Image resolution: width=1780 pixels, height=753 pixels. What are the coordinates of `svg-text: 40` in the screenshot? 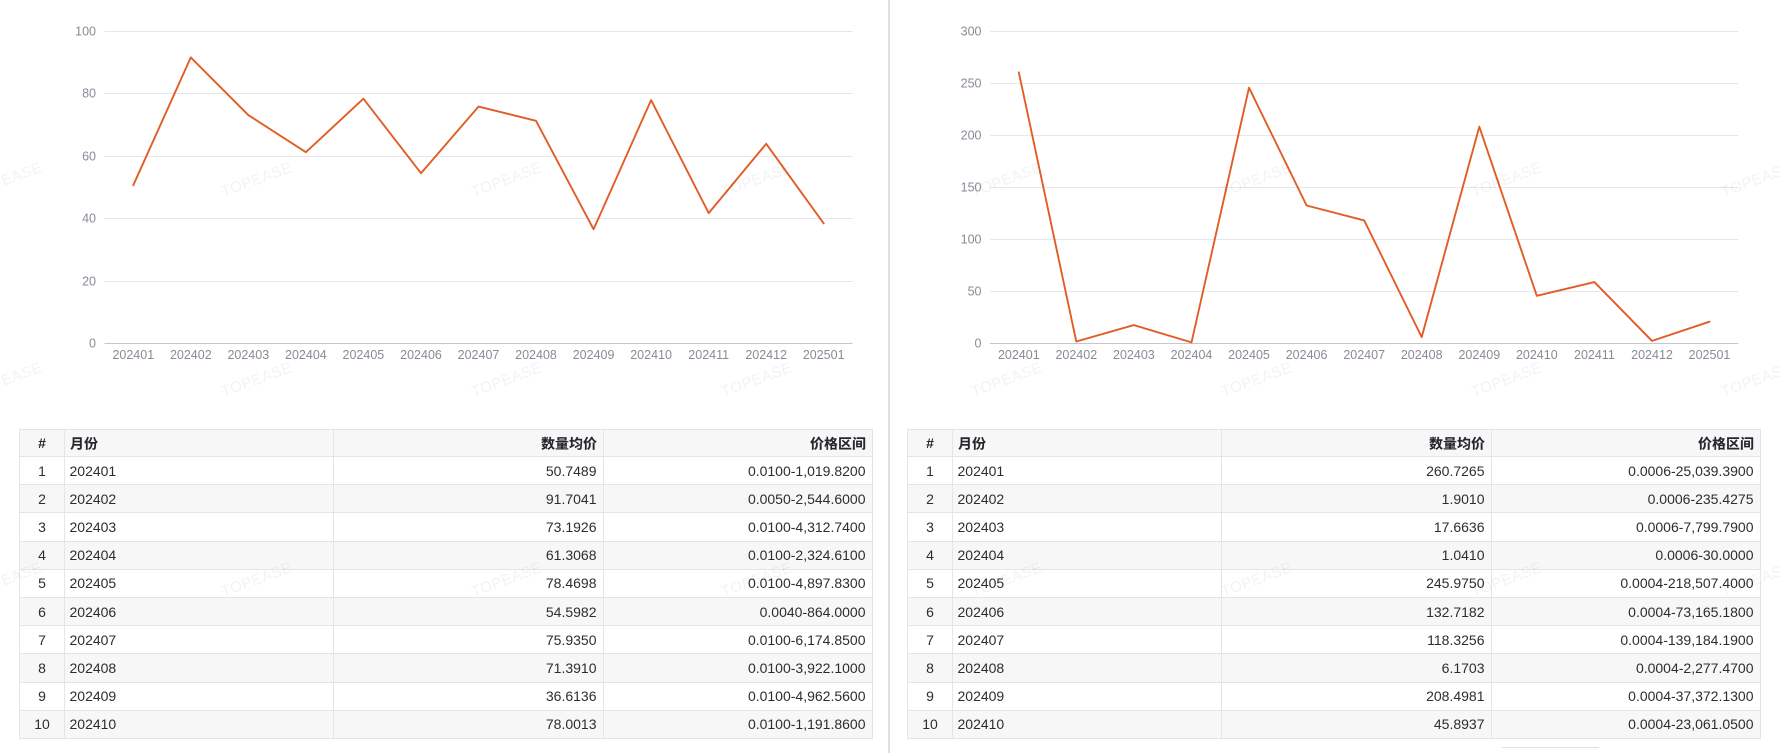 It's located at (89, 219).